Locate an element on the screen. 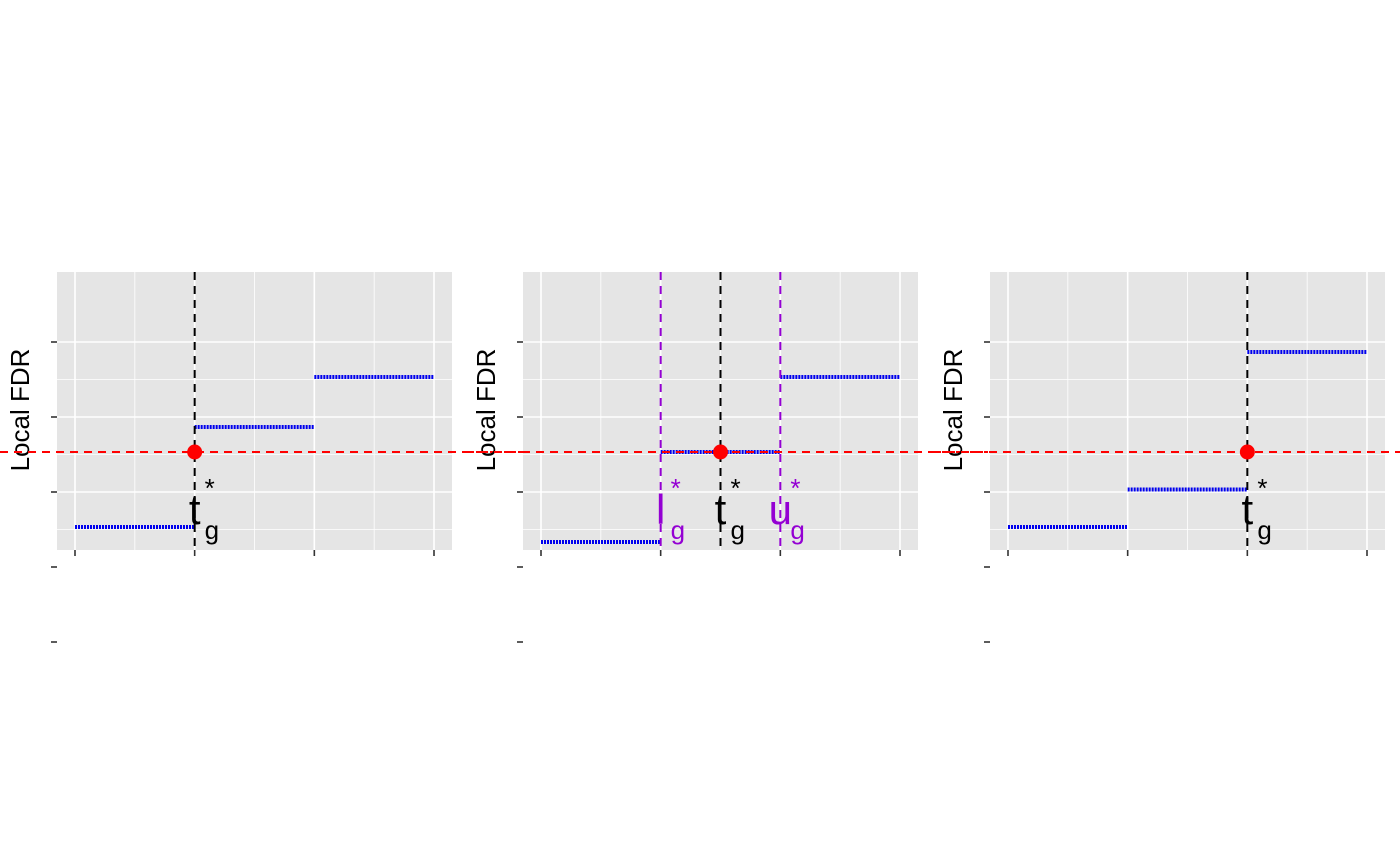 The image size is (1400, 865). annotation-symbol: u is located at coordinates (780, 509).